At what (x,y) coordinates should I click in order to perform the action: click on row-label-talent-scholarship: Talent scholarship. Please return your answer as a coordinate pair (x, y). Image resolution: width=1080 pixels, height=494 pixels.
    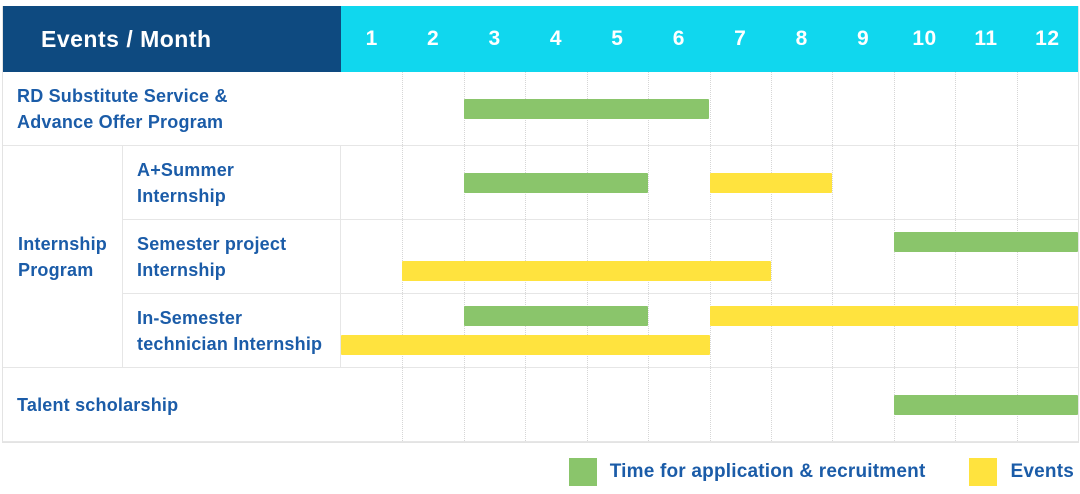
    Looking at the image, I should click on (172, 405).